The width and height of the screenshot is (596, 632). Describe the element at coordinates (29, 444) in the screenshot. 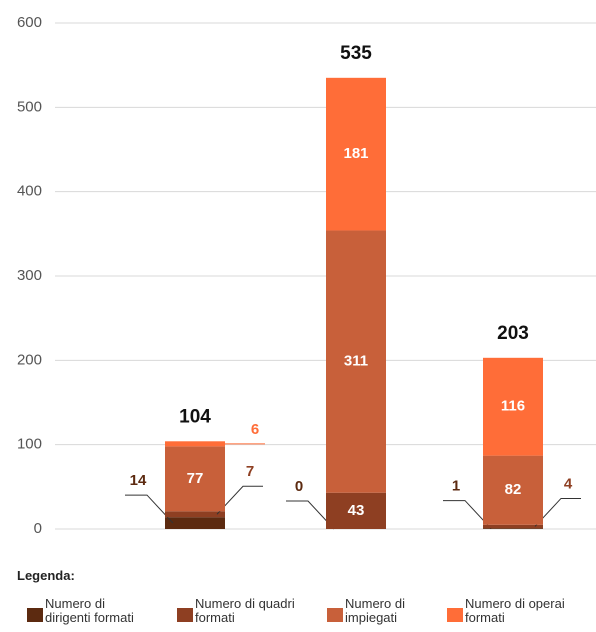

I see `y-tick-label: 100` at that location.